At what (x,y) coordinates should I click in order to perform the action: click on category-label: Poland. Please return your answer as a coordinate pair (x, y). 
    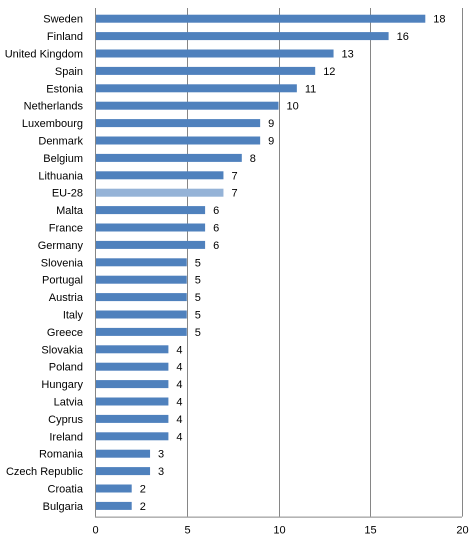
    Looking at the image, I should click on (66, 368).